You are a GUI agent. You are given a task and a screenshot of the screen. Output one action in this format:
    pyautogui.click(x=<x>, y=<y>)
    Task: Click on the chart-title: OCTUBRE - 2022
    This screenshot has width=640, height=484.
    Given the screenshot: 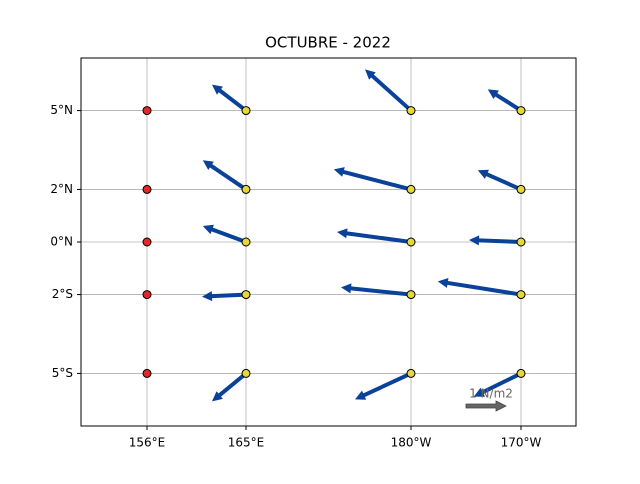 What is the action you would take?
    pyautogui.click(x=328, y=43)
    